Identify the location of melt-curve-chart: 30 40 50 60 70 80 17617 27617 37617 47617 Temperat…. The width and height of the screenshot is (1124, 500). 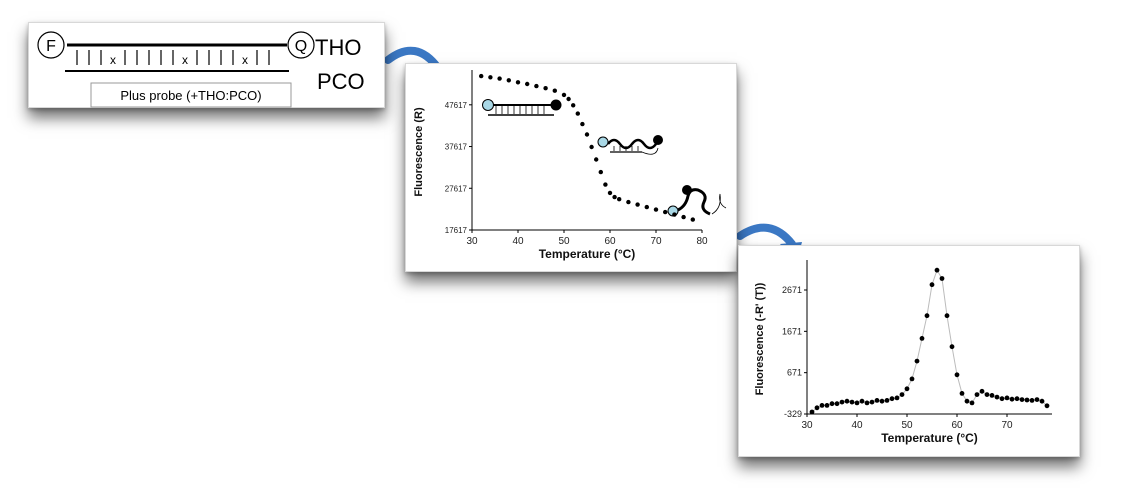
(570, 165).